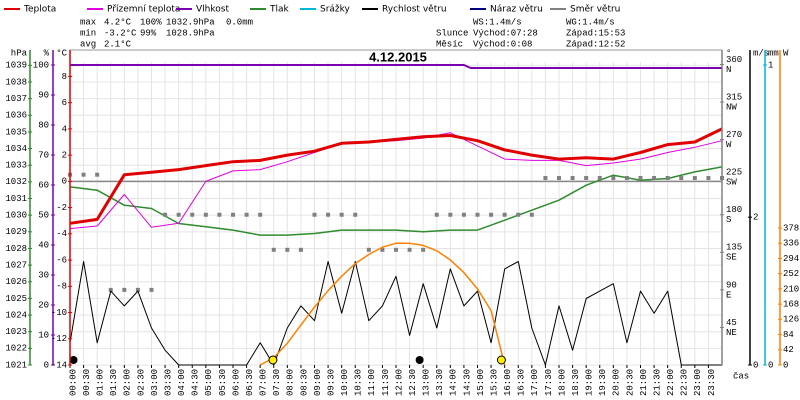 Image resolution: width=800 pixels, height=400 pixels. I want to click on x-tick-label: 19:00, so click(590, 382).